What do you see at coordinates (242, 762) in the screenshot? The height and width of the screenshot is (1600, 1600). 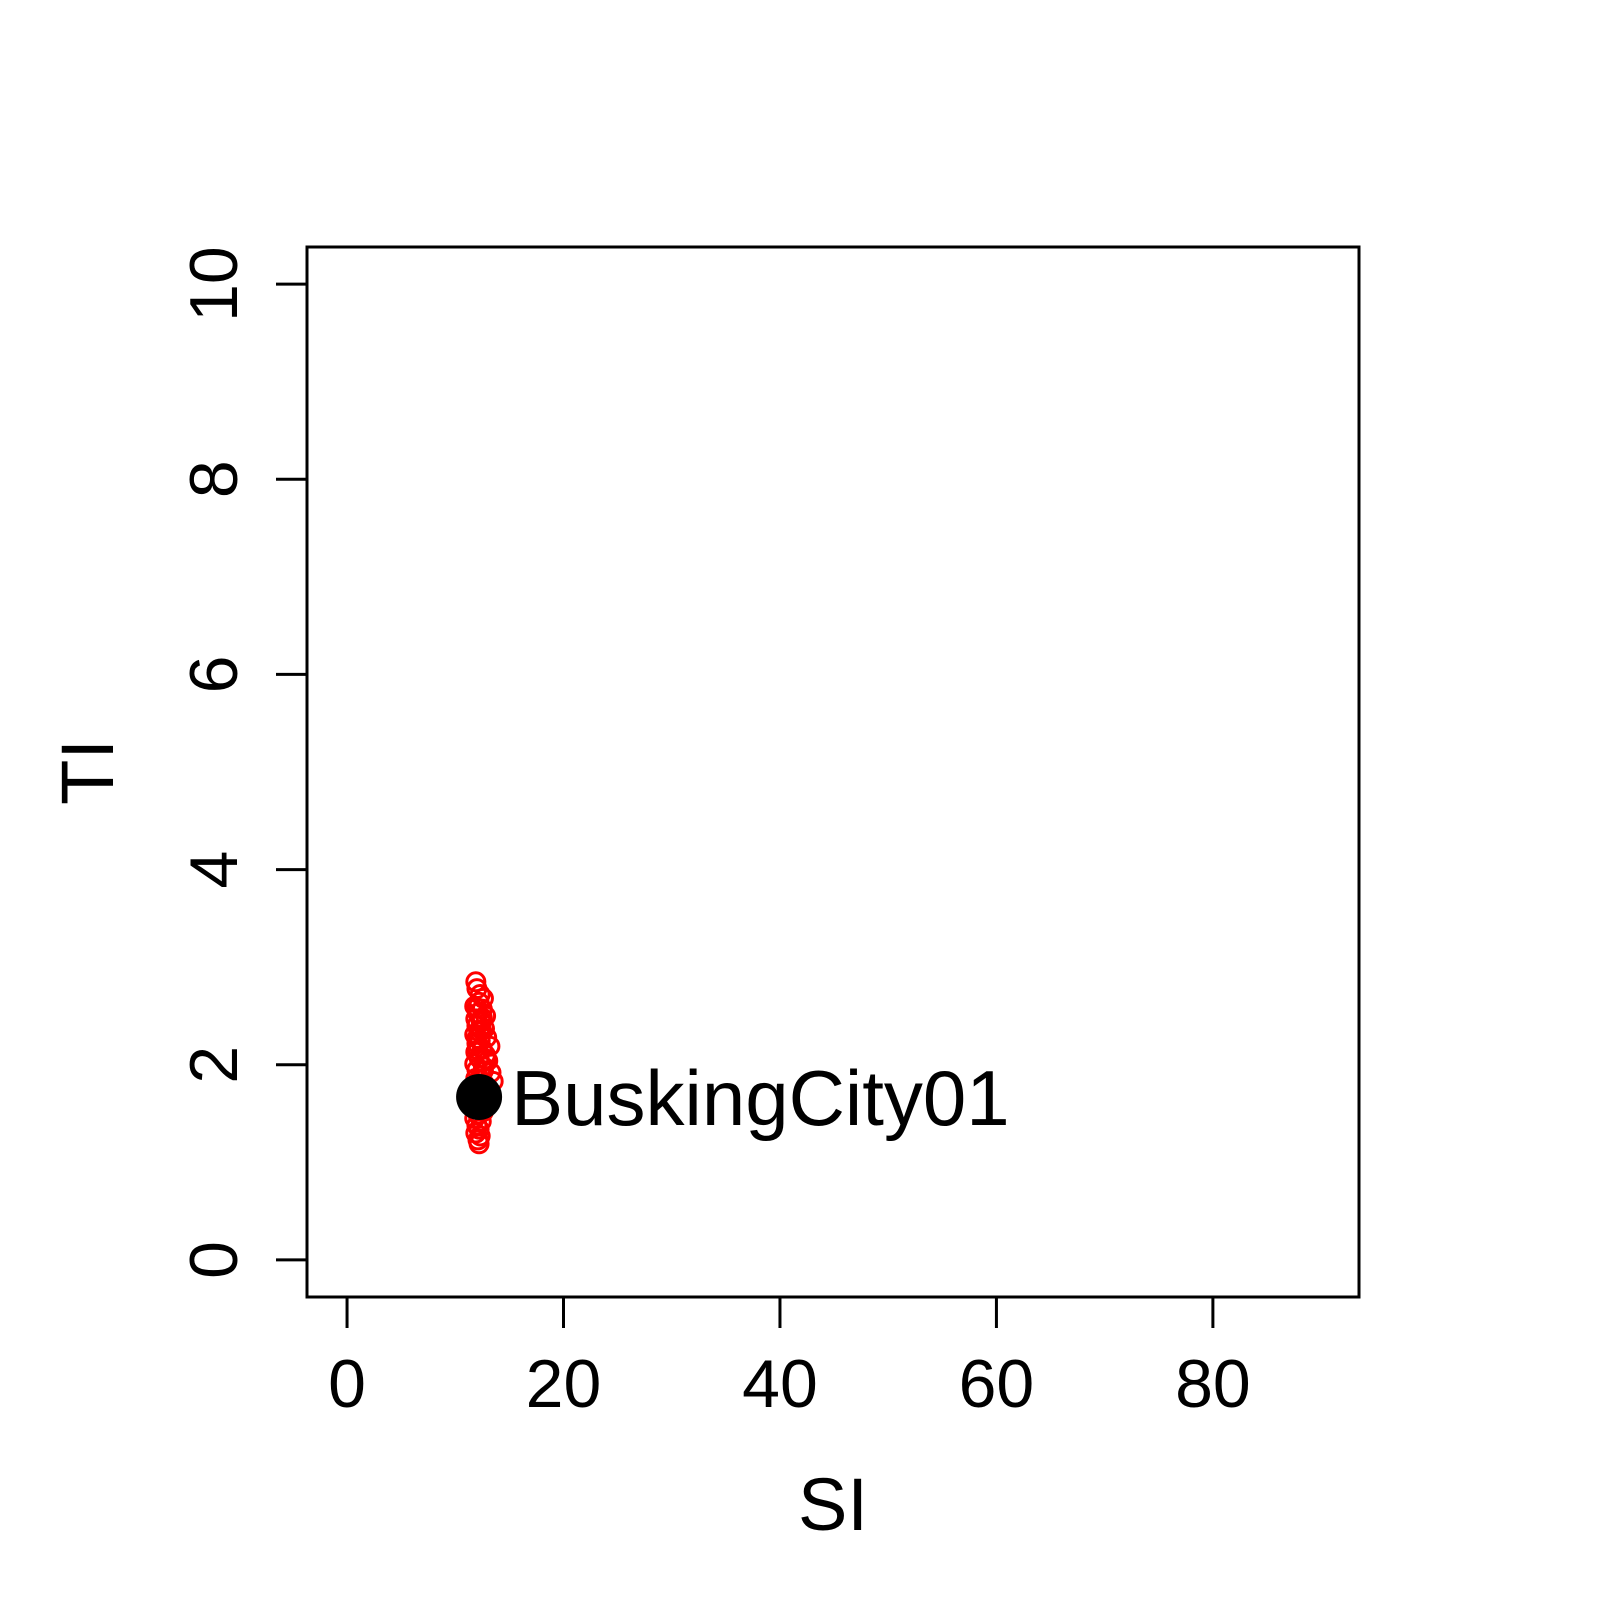 I see `y-axis: 0 2 4 6 8 10` at bounding box center [242, 762].